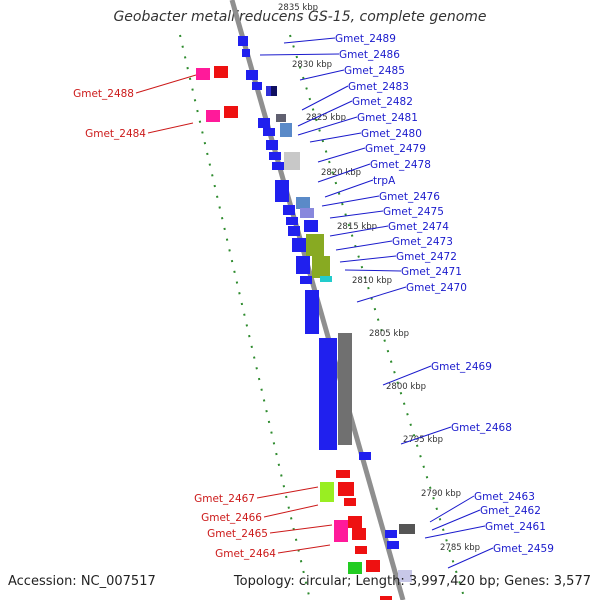 This screenshot has width=600, height=600. Describe the element at coordinates (298, 8) in the screenshot. I see `kbp-tick-label: 2835 kbp` at that location.